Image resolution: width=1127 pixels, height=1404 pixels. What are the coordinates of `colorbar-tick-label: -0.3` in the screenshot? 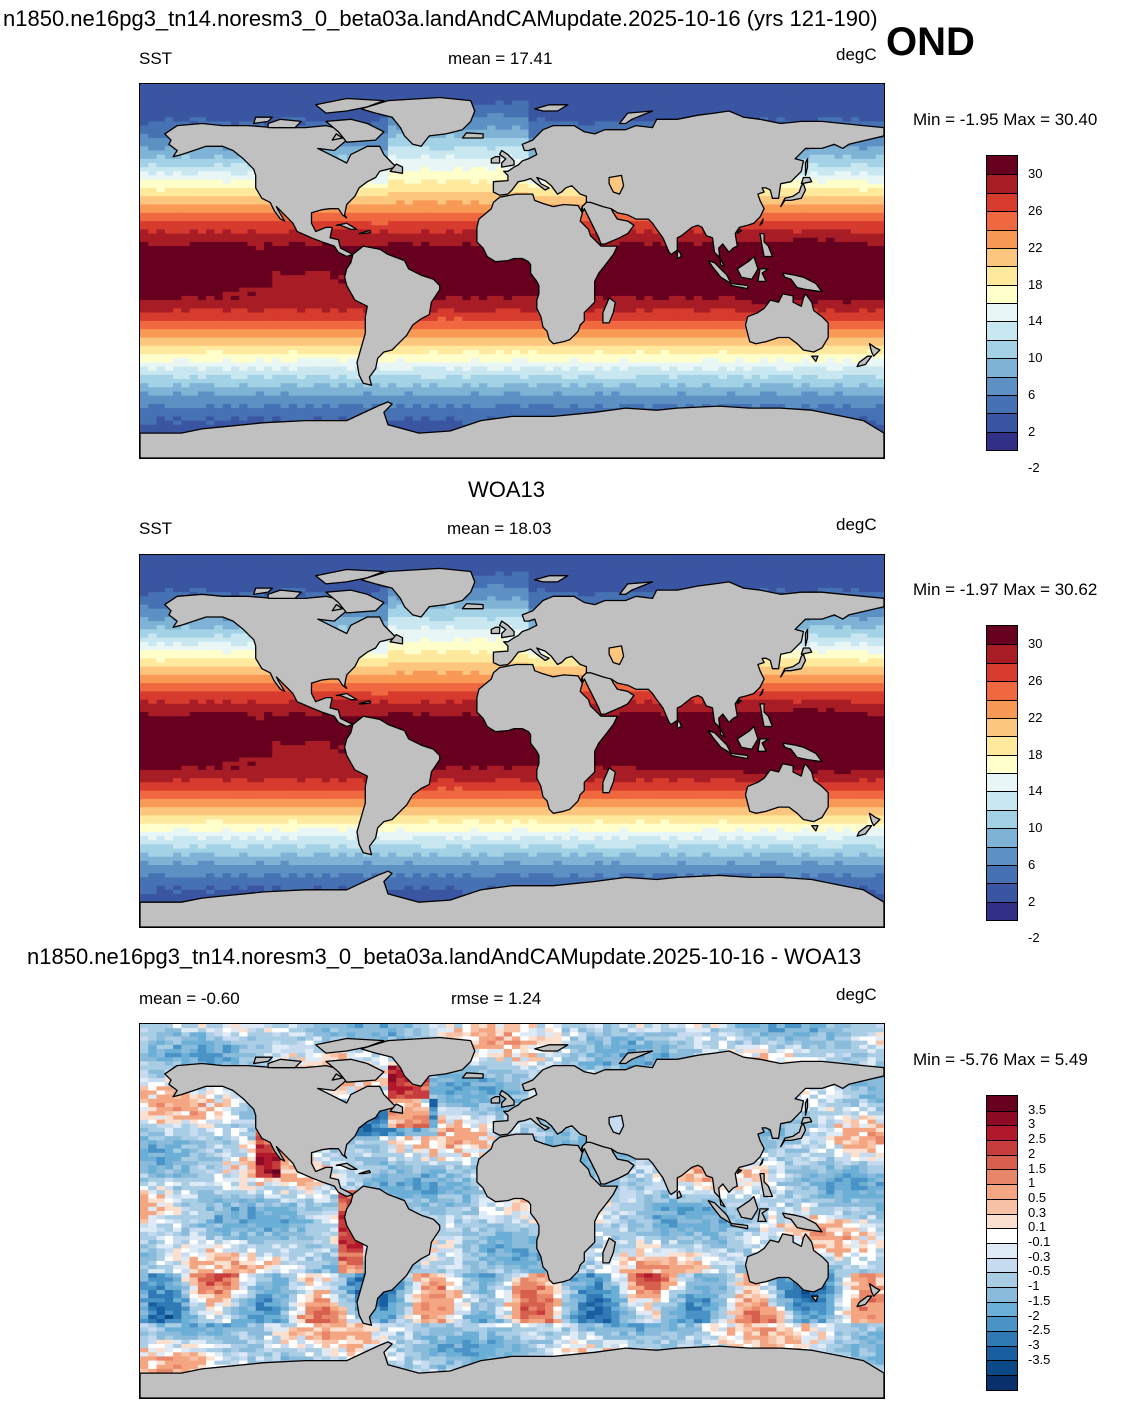 It's located at (1039, 1256).